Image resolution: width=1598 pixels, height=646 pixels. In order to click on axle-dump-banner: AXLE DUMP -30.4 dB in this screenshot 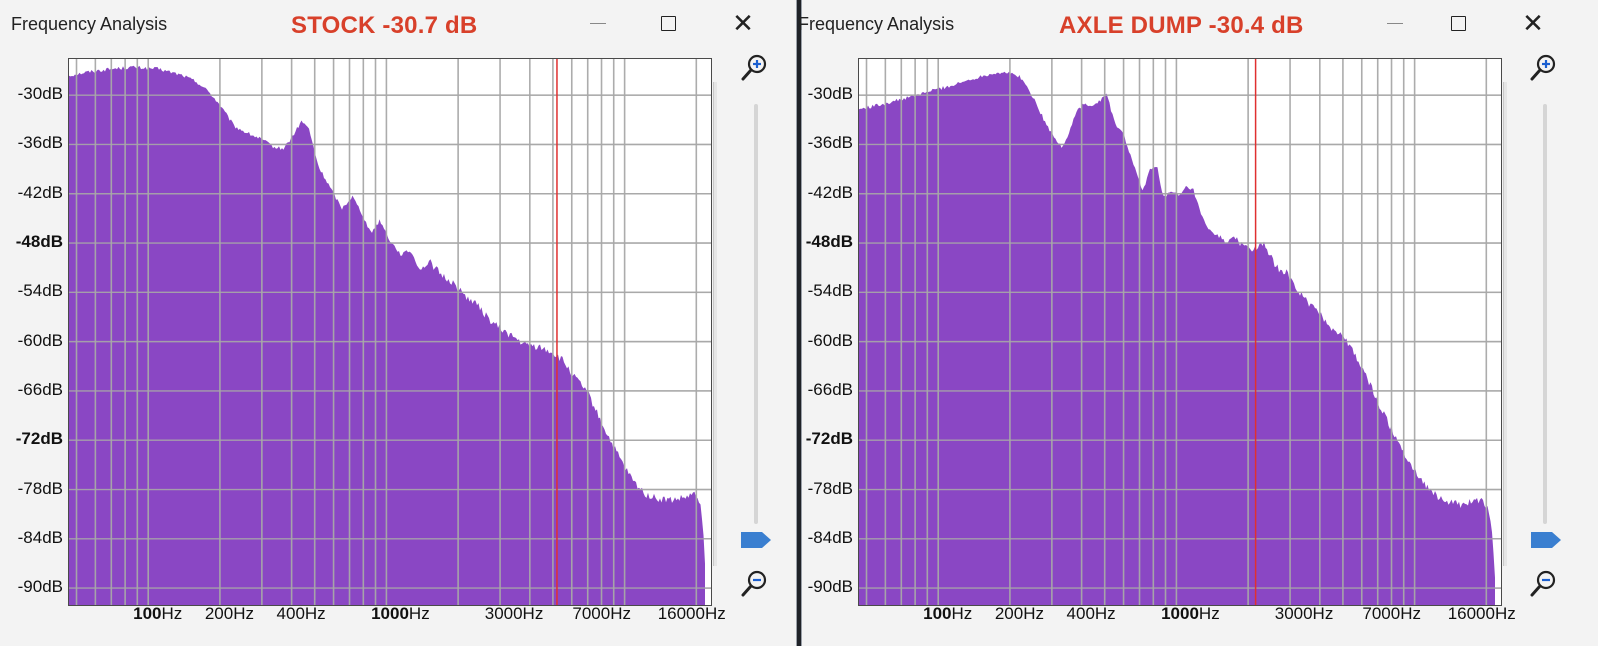, I will do `click(1181, 25)`.